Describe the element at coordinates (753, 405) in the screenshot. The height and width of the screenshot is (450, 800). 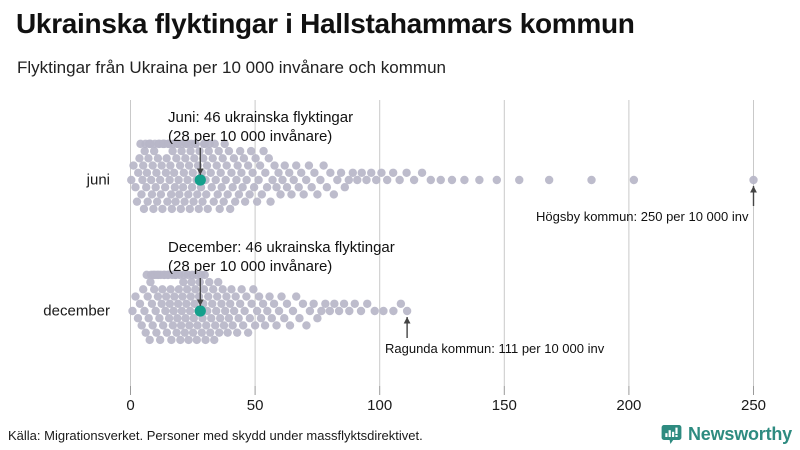
I see `x-axis-tick-label: 250` at that location.